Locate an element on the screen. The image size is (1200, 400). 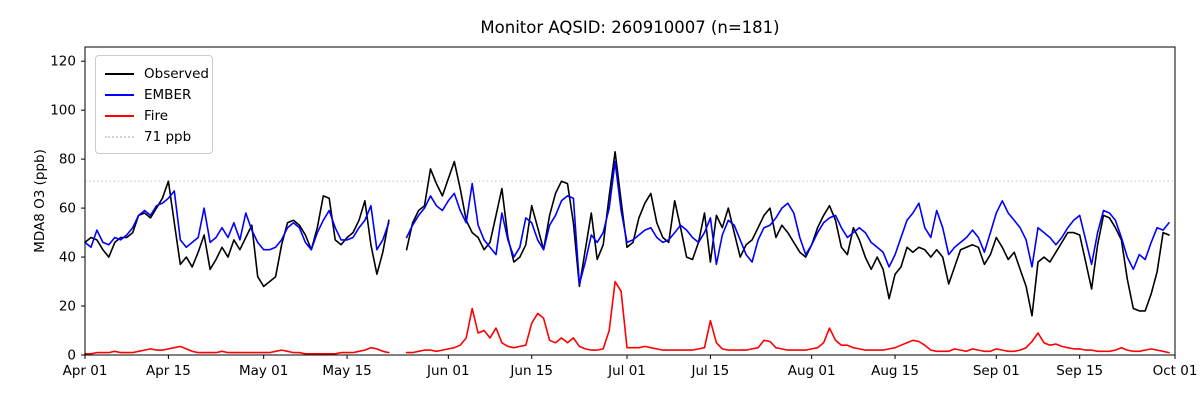
y-tick-label: 20 is located at coordinates (67, 307).